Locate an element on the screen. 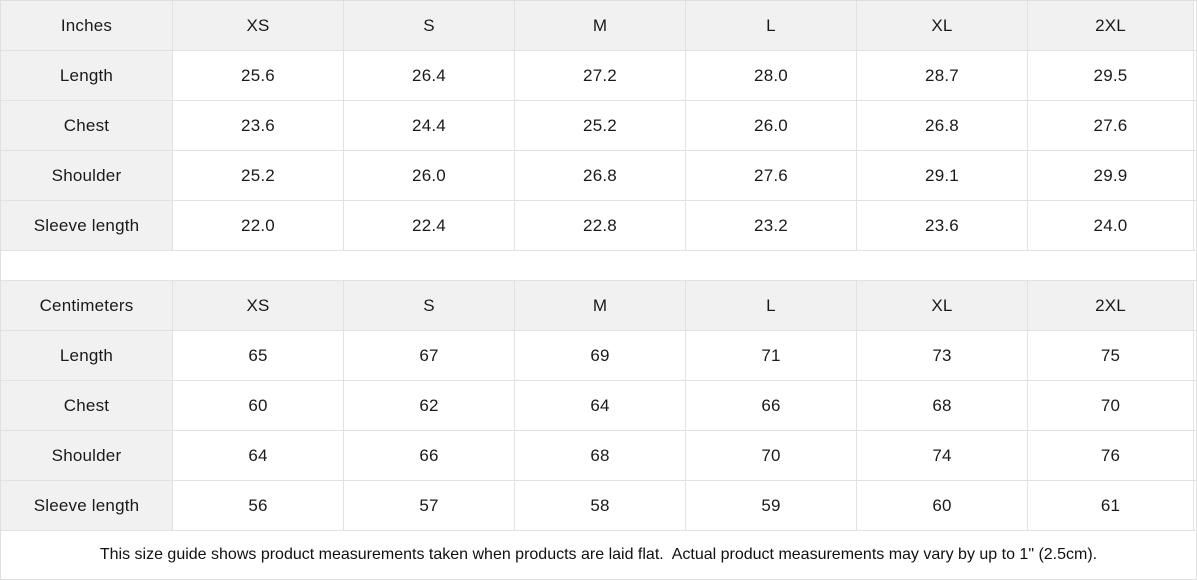 Image resolution: width=1197 pixels, height=580 pixels. value-cell: 27.2 is located at coordinates (600, 75).